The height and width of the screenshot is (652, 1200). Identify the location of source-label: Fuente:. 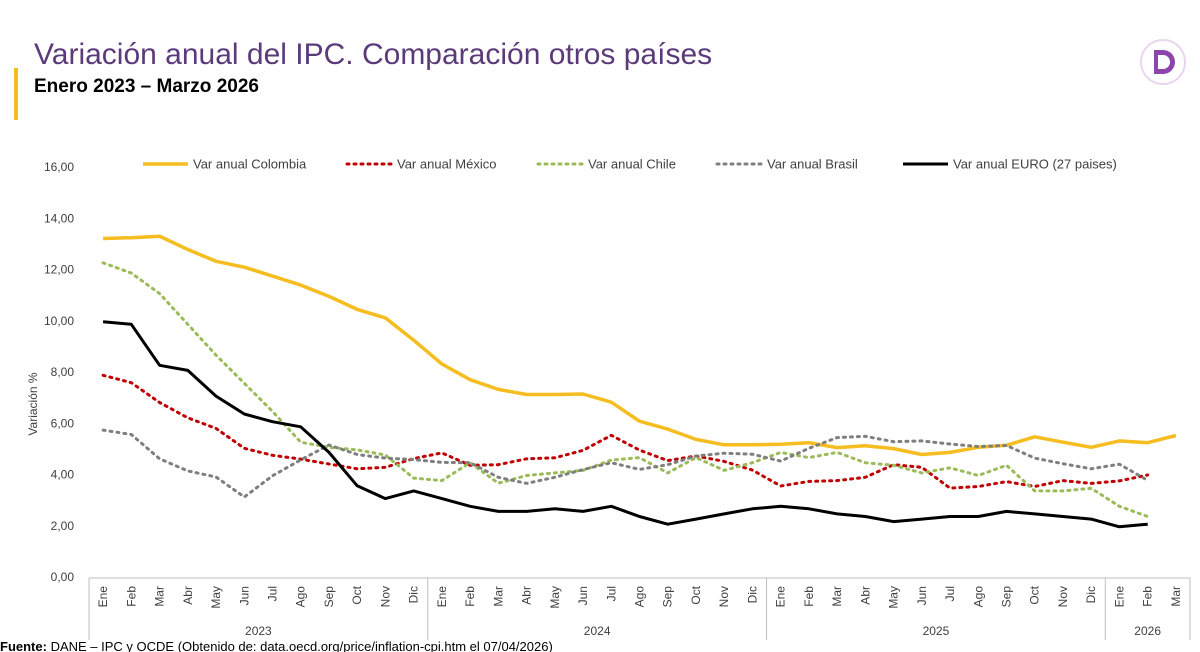
(23, 645).